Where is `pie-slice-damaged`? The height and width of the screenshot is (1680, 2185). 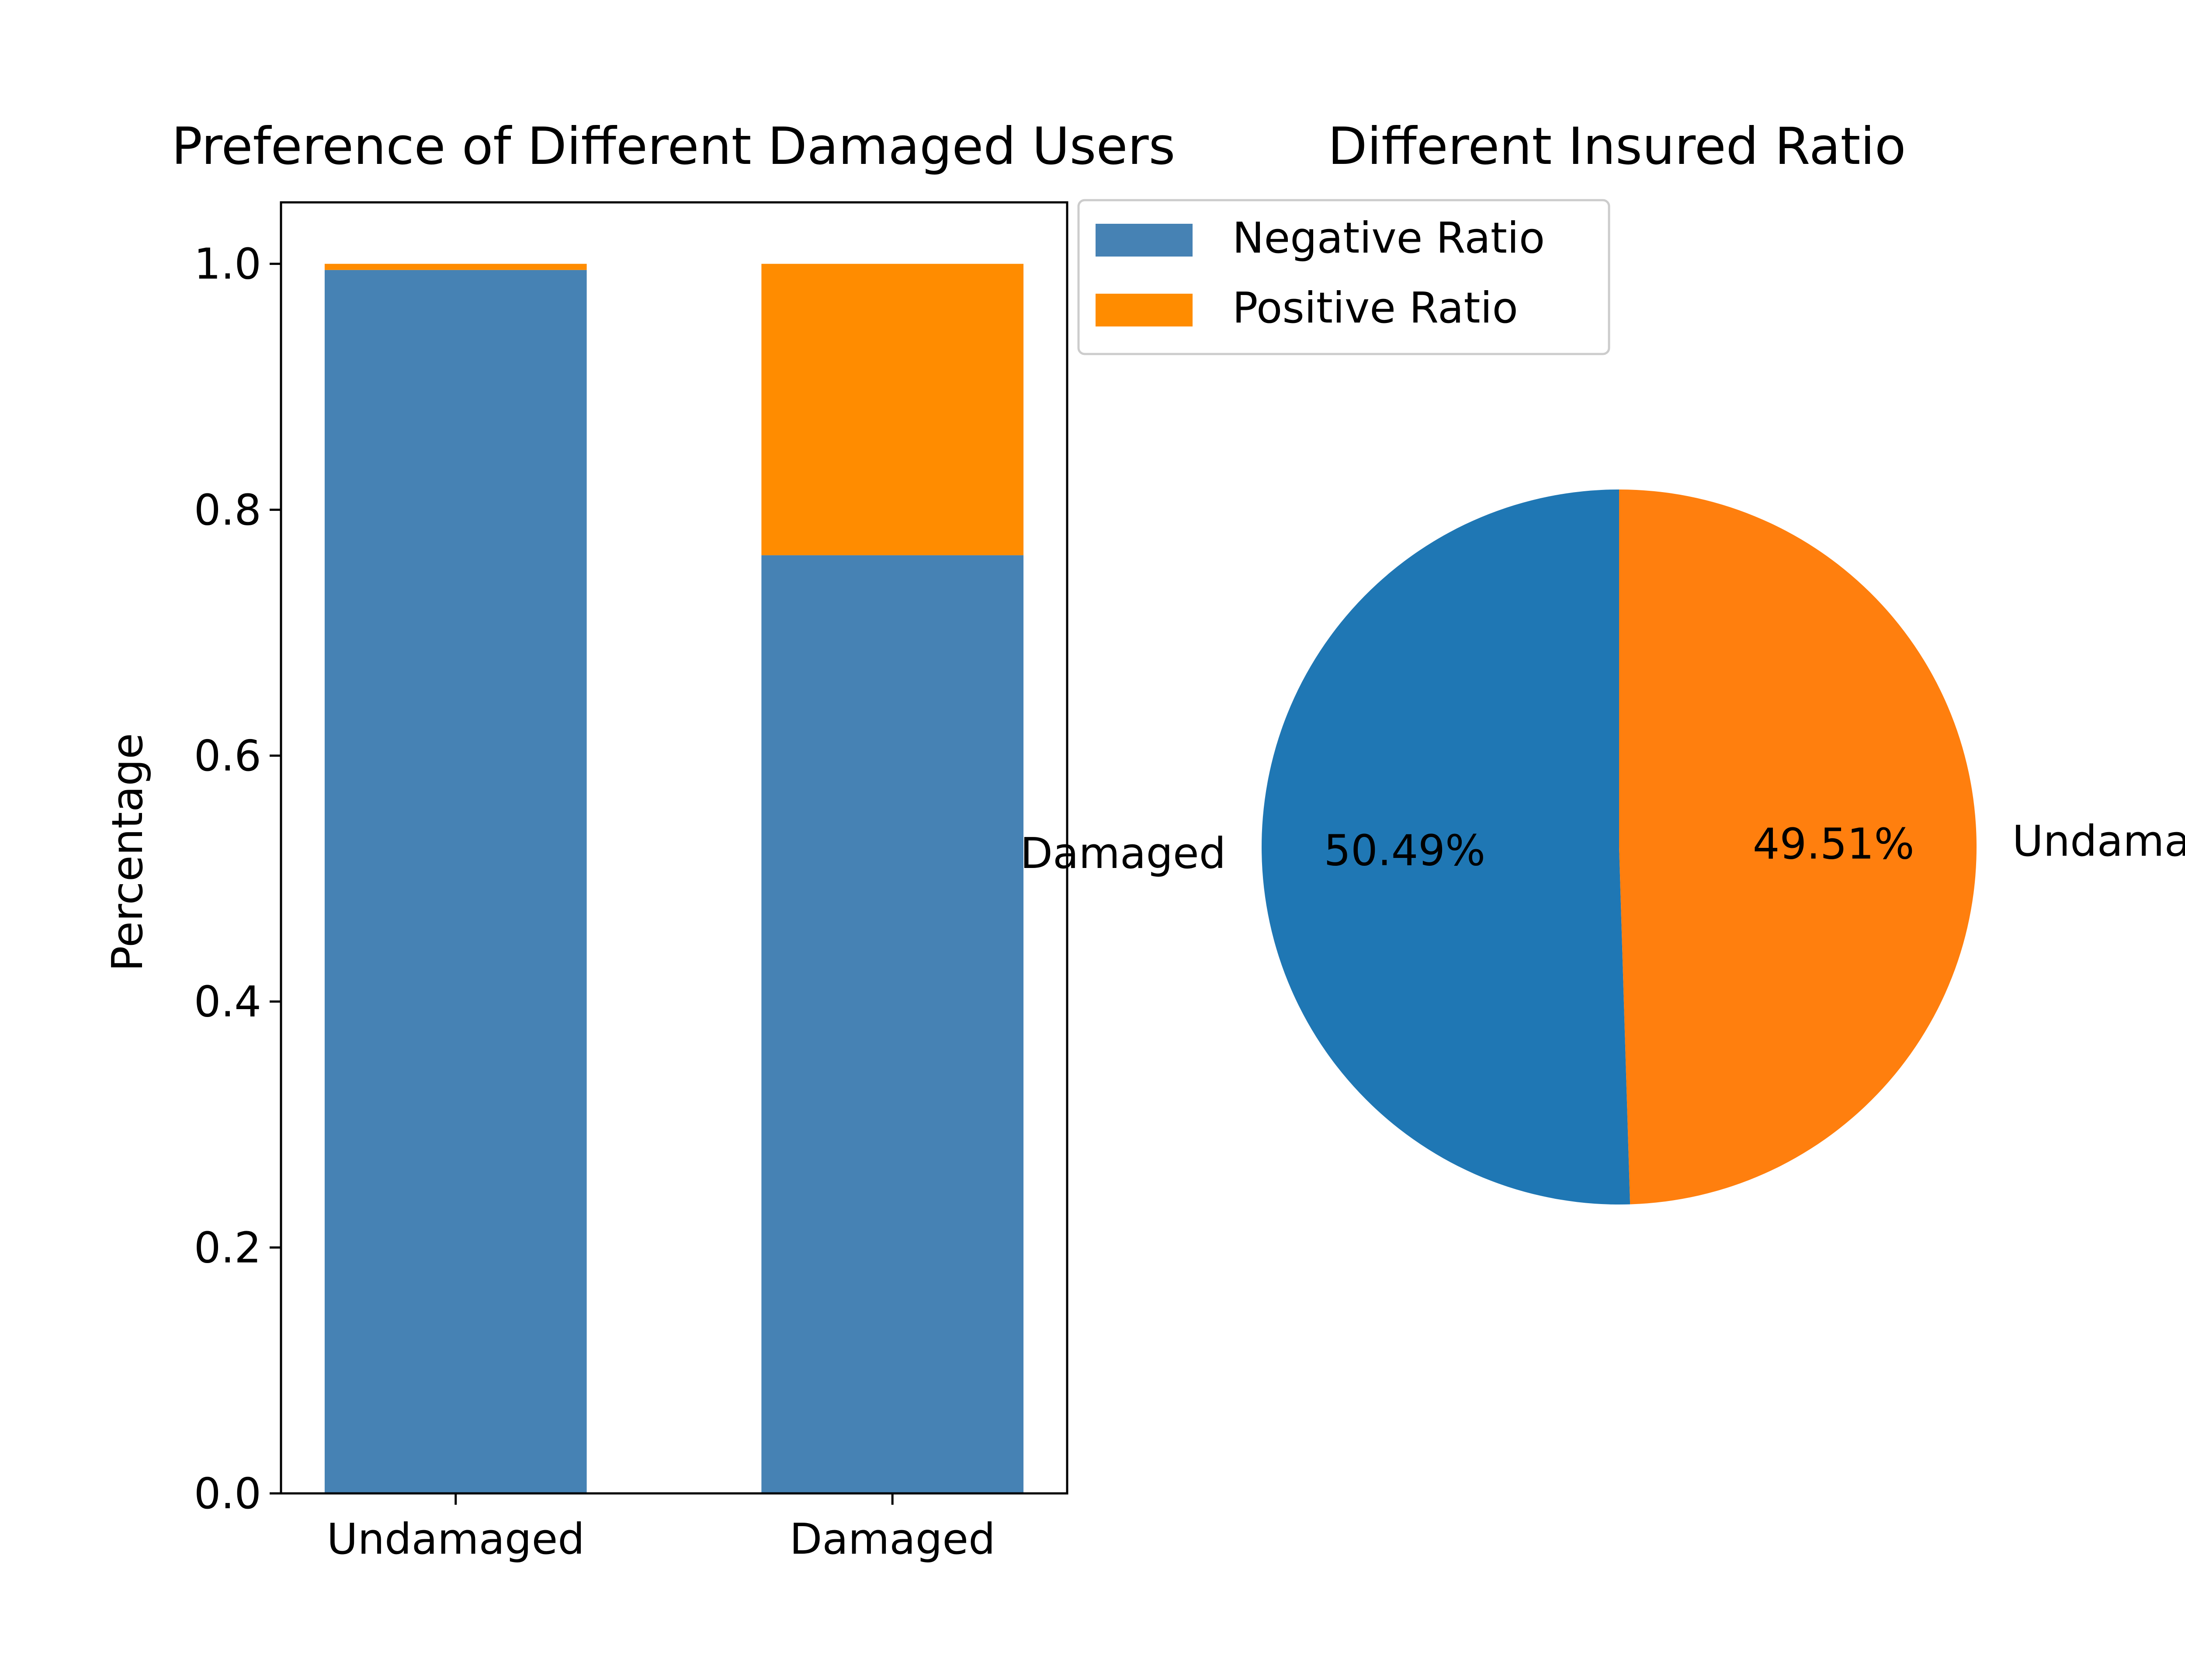 pie-slice-damaged is located at coordinates (1446, 846).